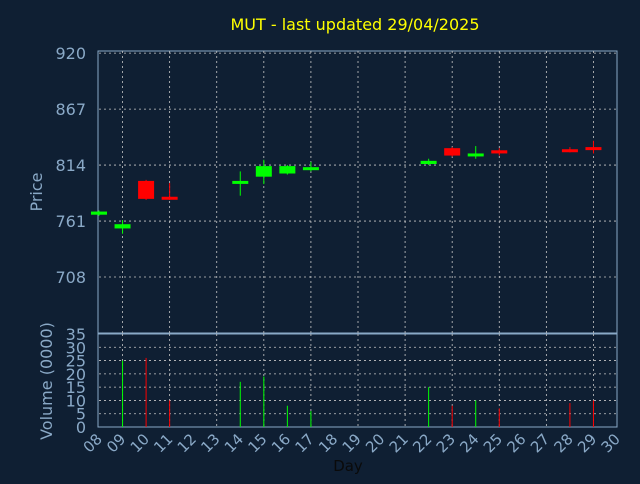  I want to click on volume-axis-label: Volume (0000), so click(46, 381).